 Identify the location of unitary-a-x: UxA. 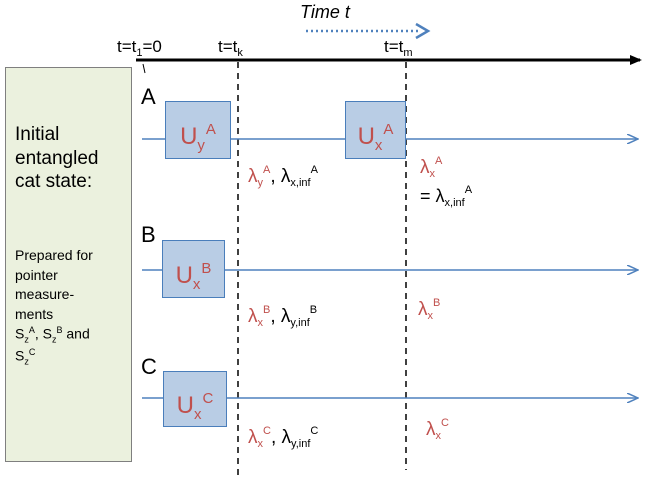
(375, 130).